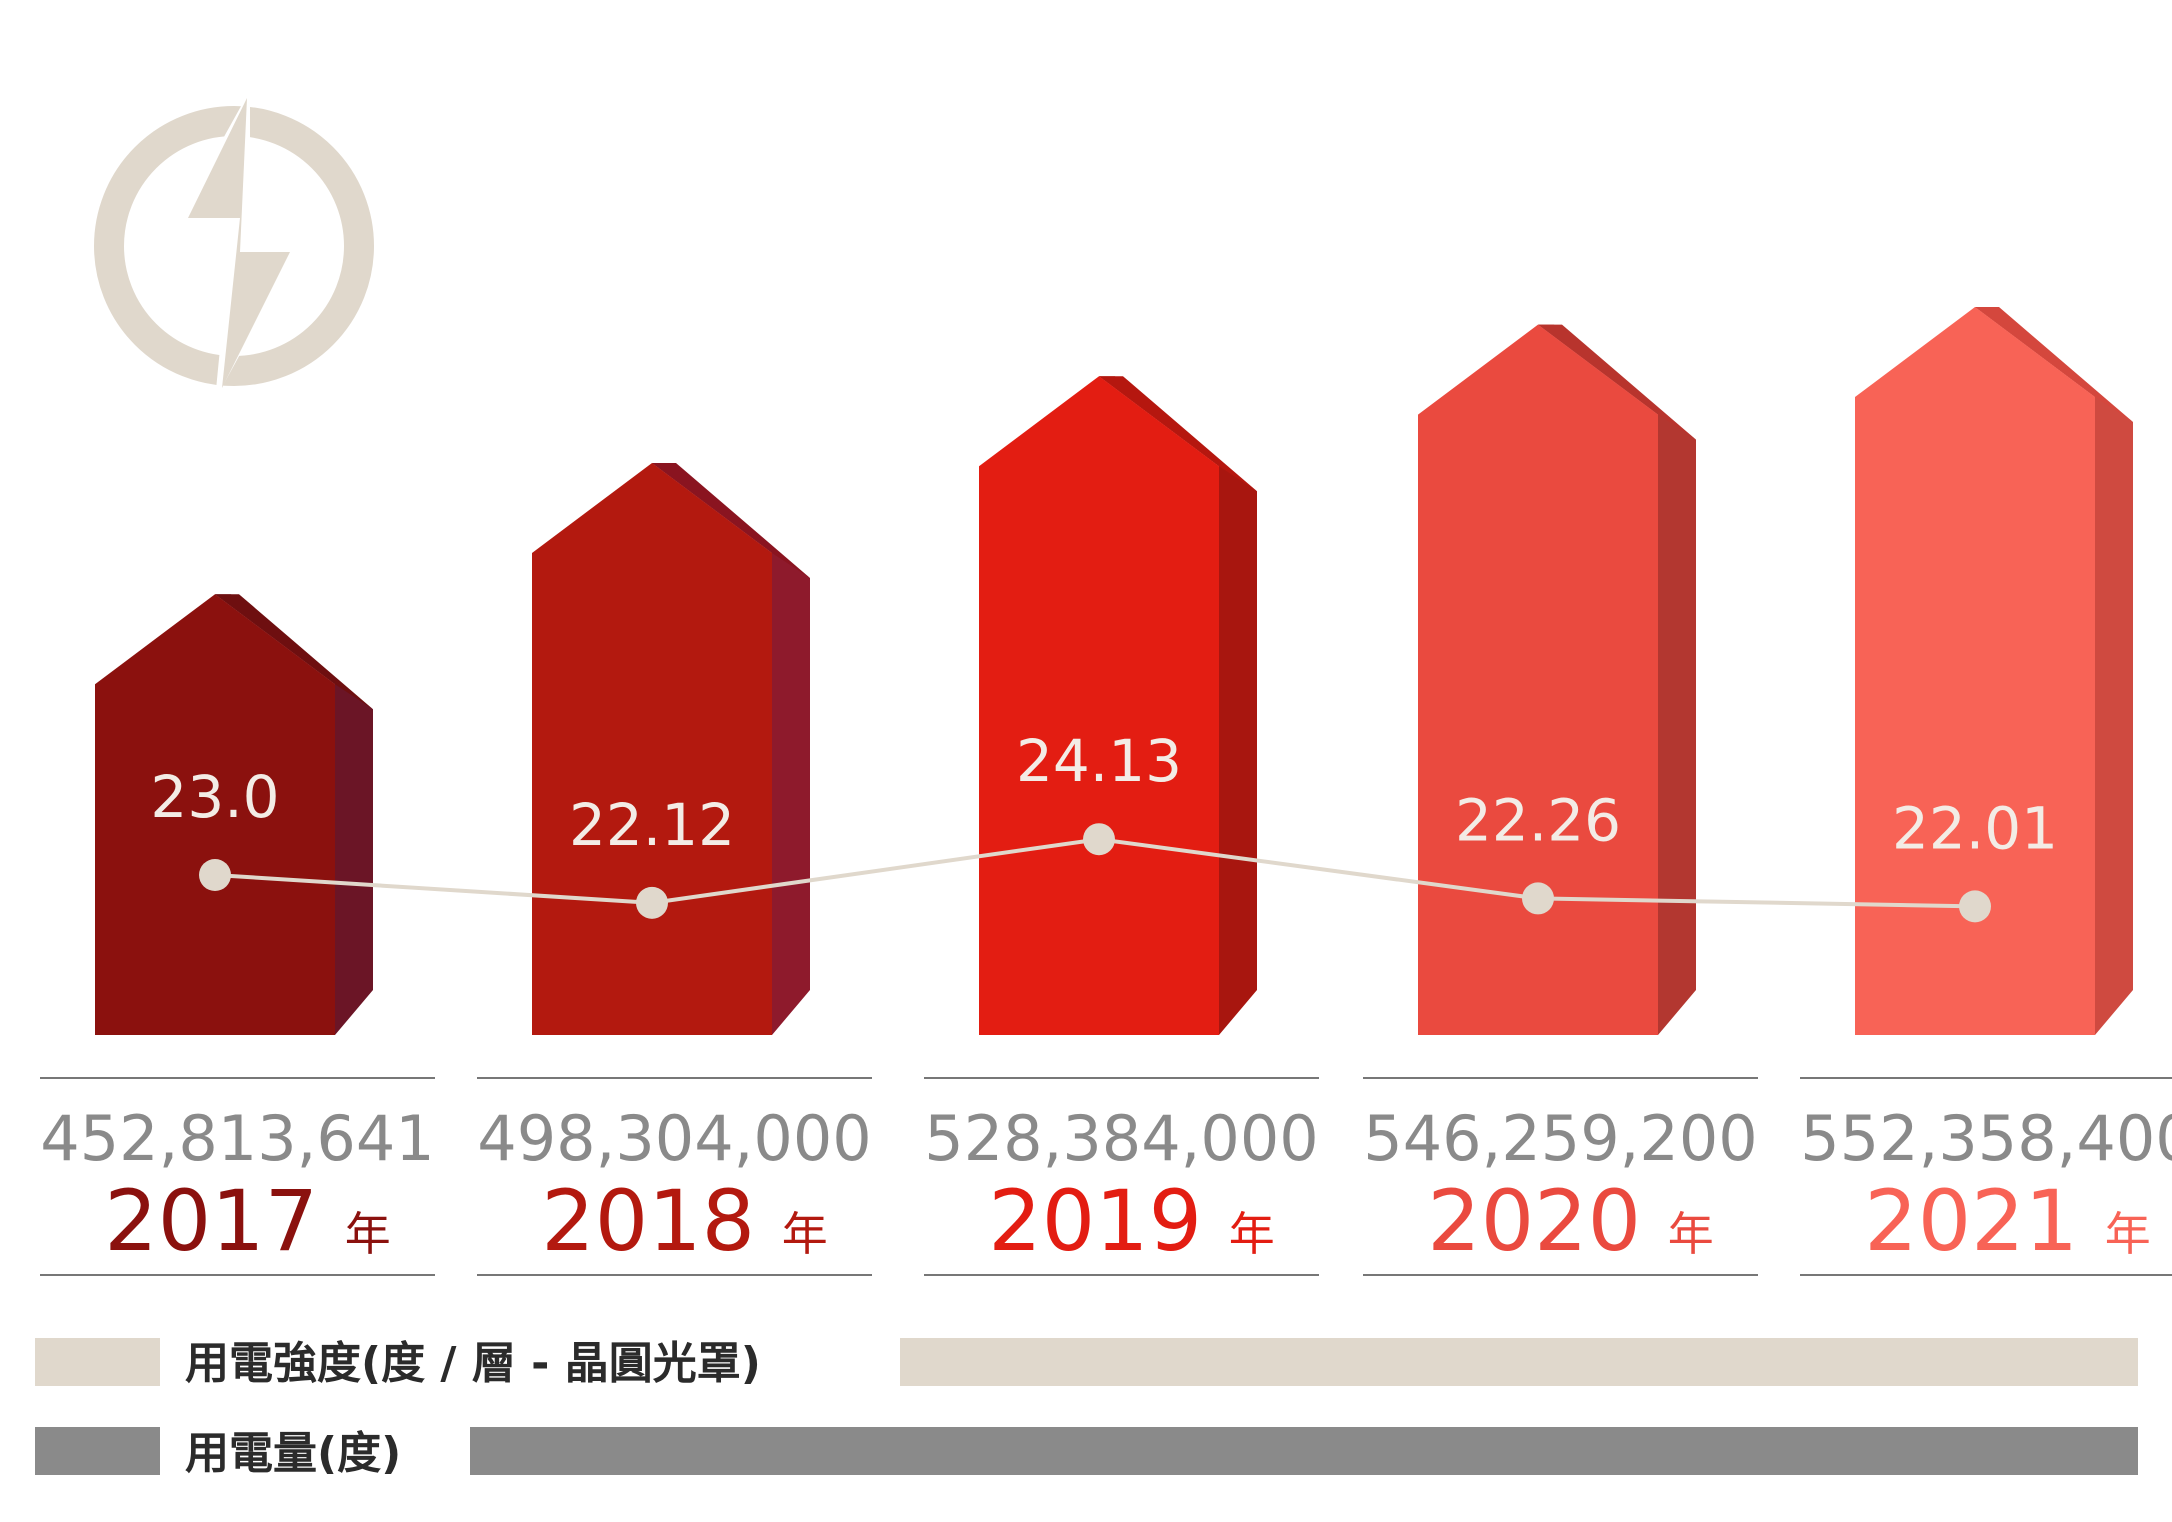 The image size is (2172, 1522). What do you see at coordinates (1538, 898) in the screenshot?
I see `intensity-point-2020` at bounding box center [1538, 898].